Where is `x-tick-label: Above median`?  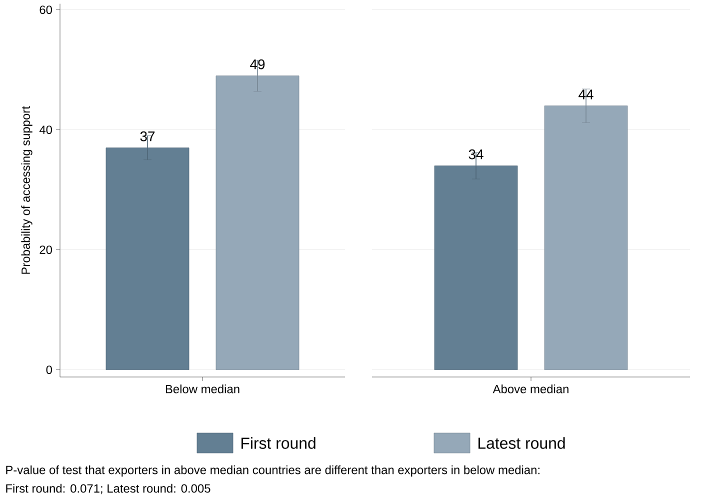
x-tick-label: Above median is located at coordinates (530, 389).